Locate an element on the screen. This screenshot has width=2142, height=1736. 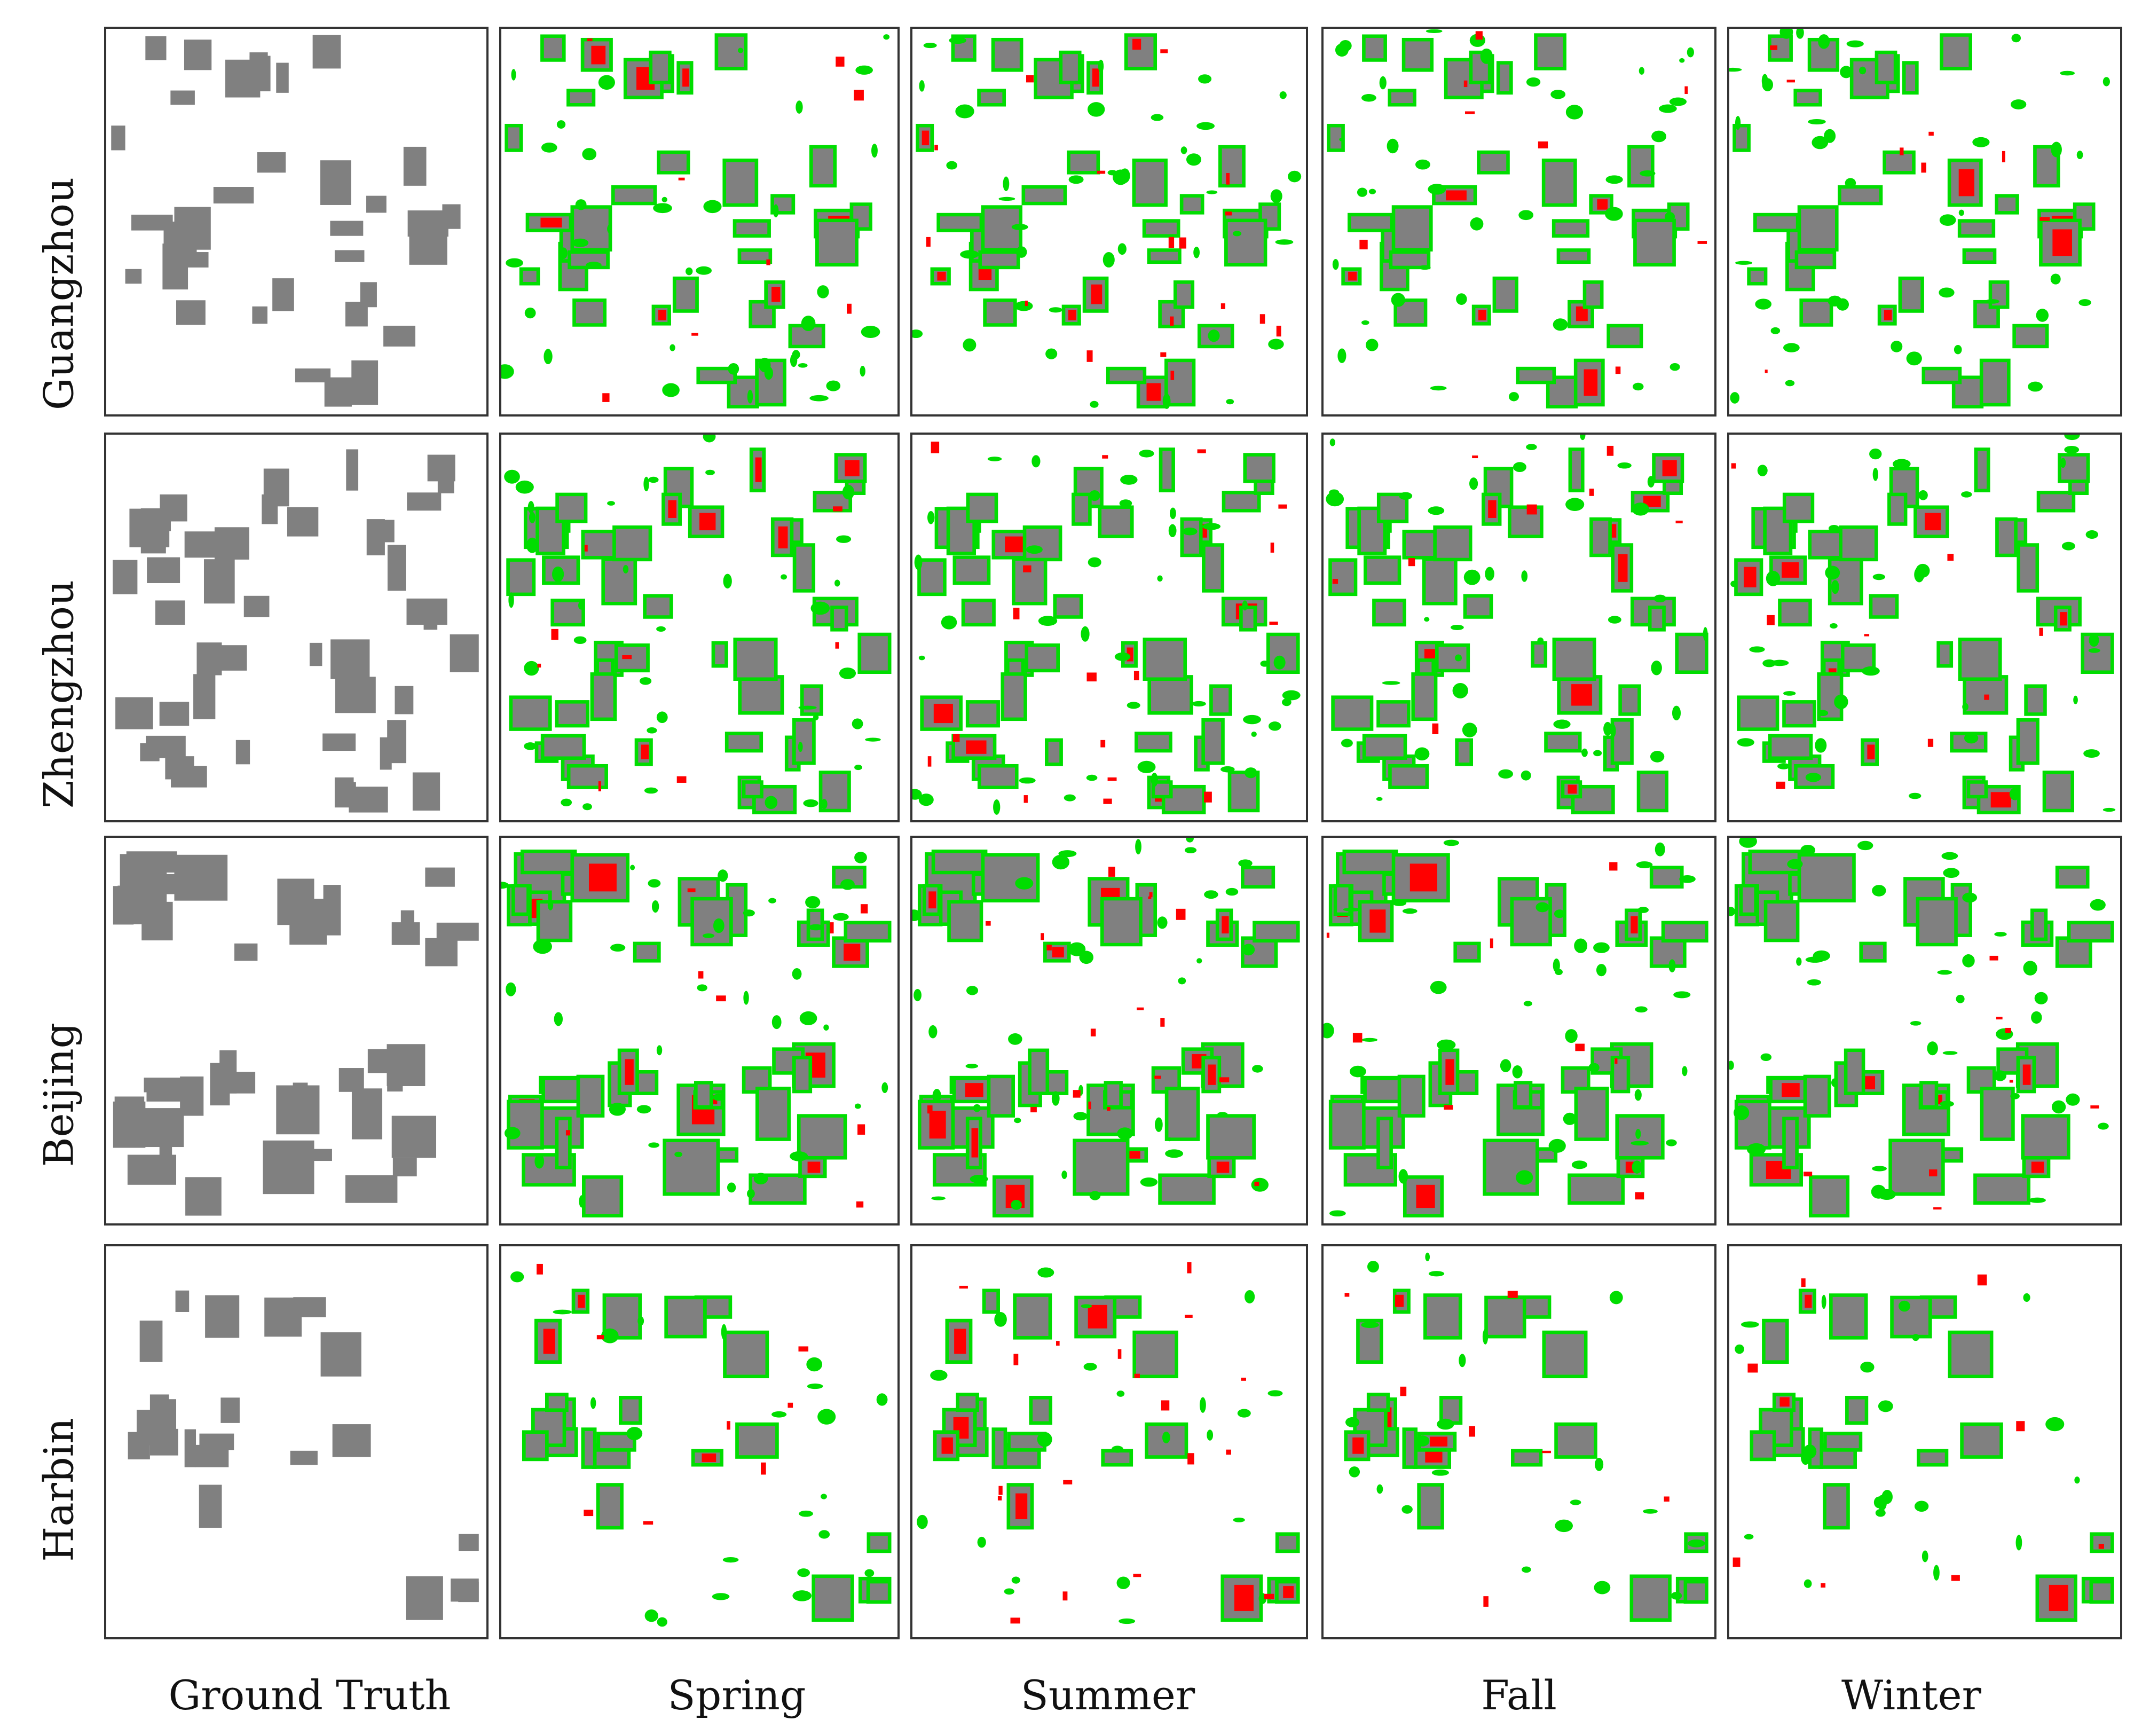
map-panel-guangzhou-fall is located at coordinates (1519, 222).